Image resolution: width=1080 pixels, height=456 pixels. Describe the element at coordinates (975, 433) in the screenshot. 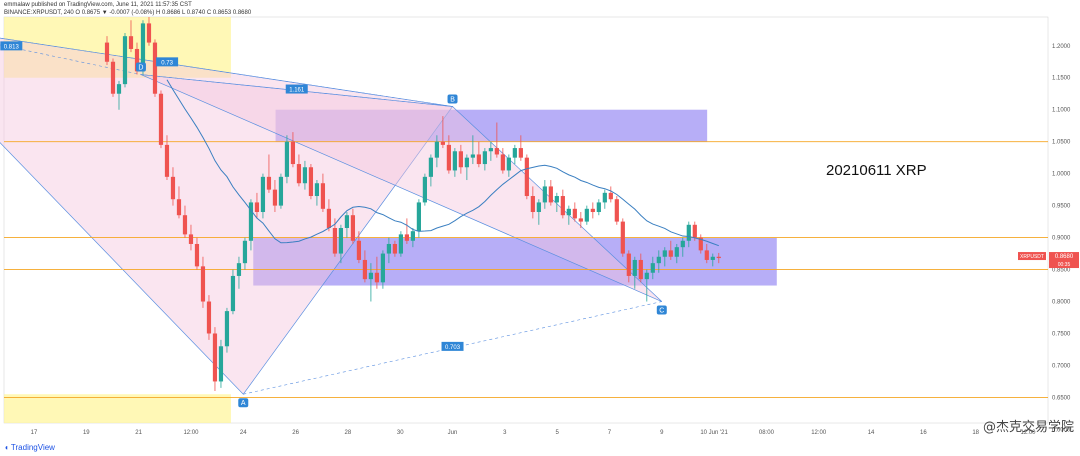

I see `x-tick-18: 18` at that location.